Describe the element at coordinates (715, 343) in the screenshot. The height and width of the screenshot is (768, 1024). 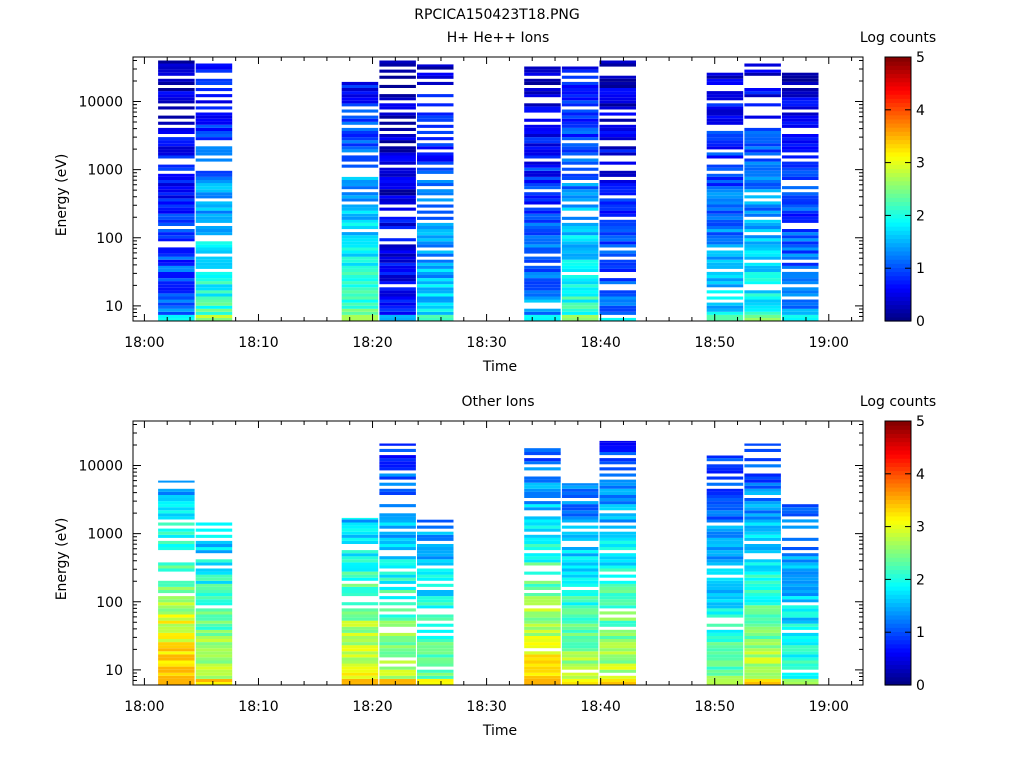
I see `x-tick-label: 18:50` at that location.